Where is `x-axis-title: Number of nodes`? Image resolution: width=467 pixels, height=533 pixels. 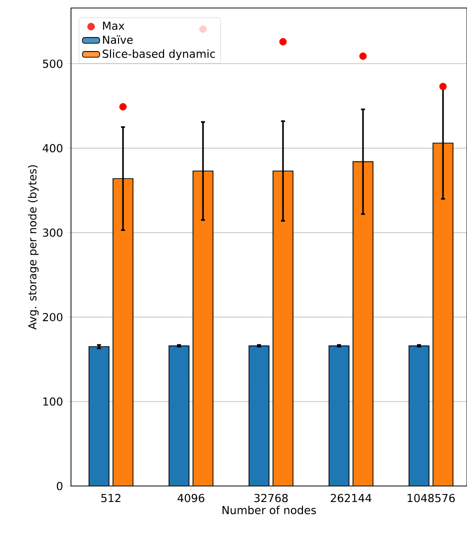
x-axis-title: Number of nodes is located at coordinates (269, 510).